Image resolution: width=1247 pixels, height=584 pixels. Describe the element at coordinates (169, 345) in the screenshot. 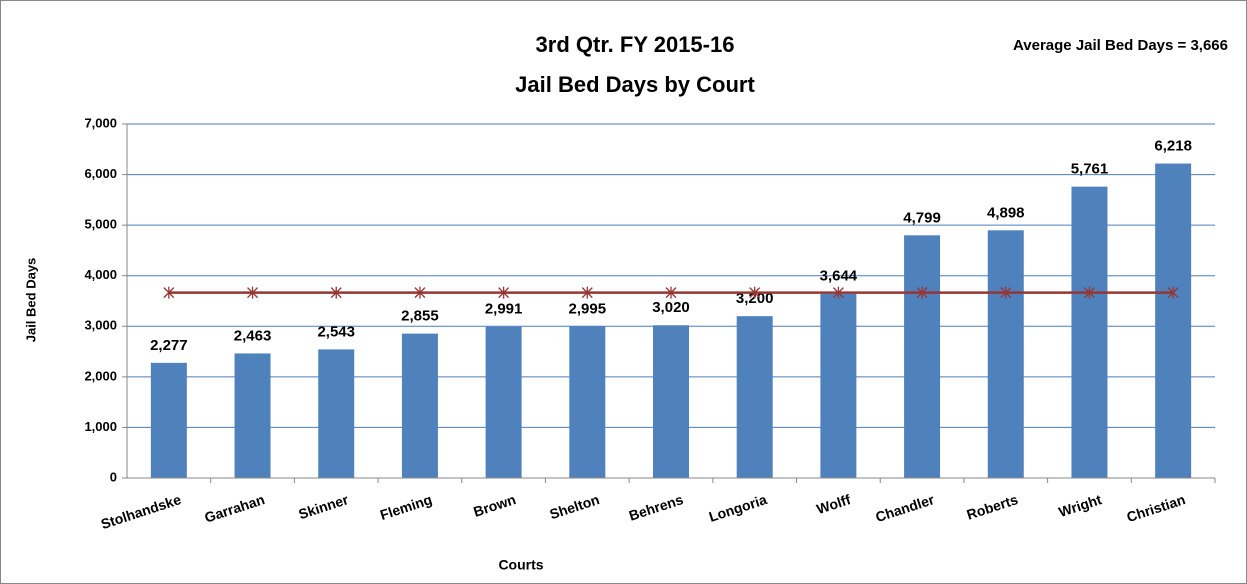

I see `data-label: 2,277` at that location.